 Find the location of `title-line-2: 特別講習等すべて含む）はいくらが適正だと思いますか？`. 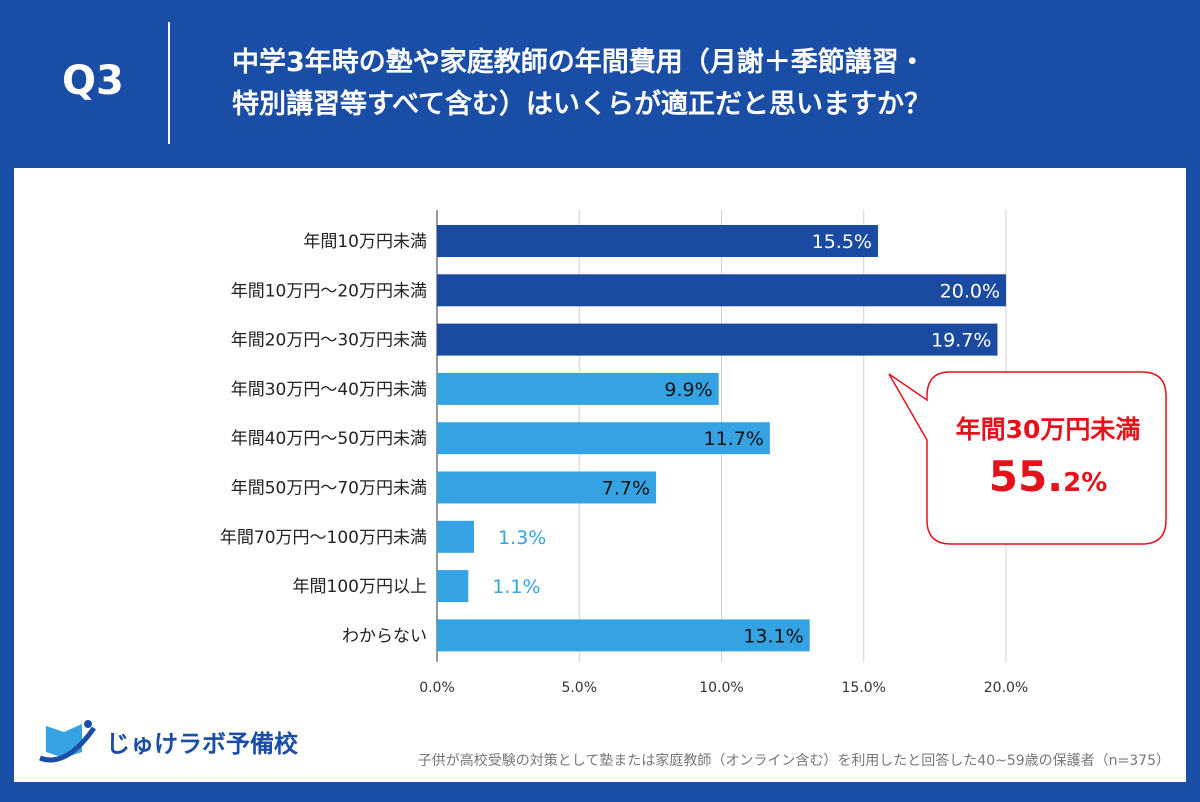

title-line-2: 特別講習等すべて含む）はいくらが適正だと思いますか？ is located at coordinates (582, 104).